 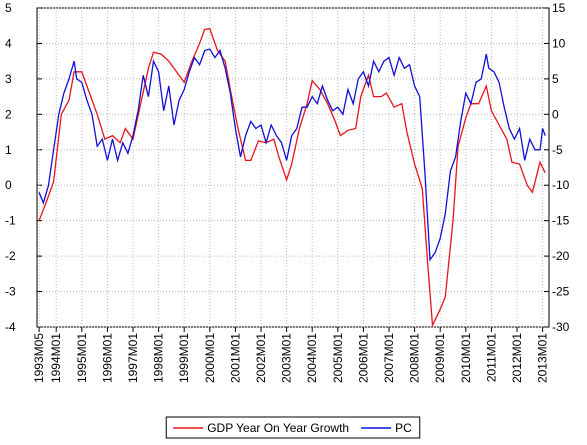 I want to click on y-tick-label: 3, so click(x=8, y=79).